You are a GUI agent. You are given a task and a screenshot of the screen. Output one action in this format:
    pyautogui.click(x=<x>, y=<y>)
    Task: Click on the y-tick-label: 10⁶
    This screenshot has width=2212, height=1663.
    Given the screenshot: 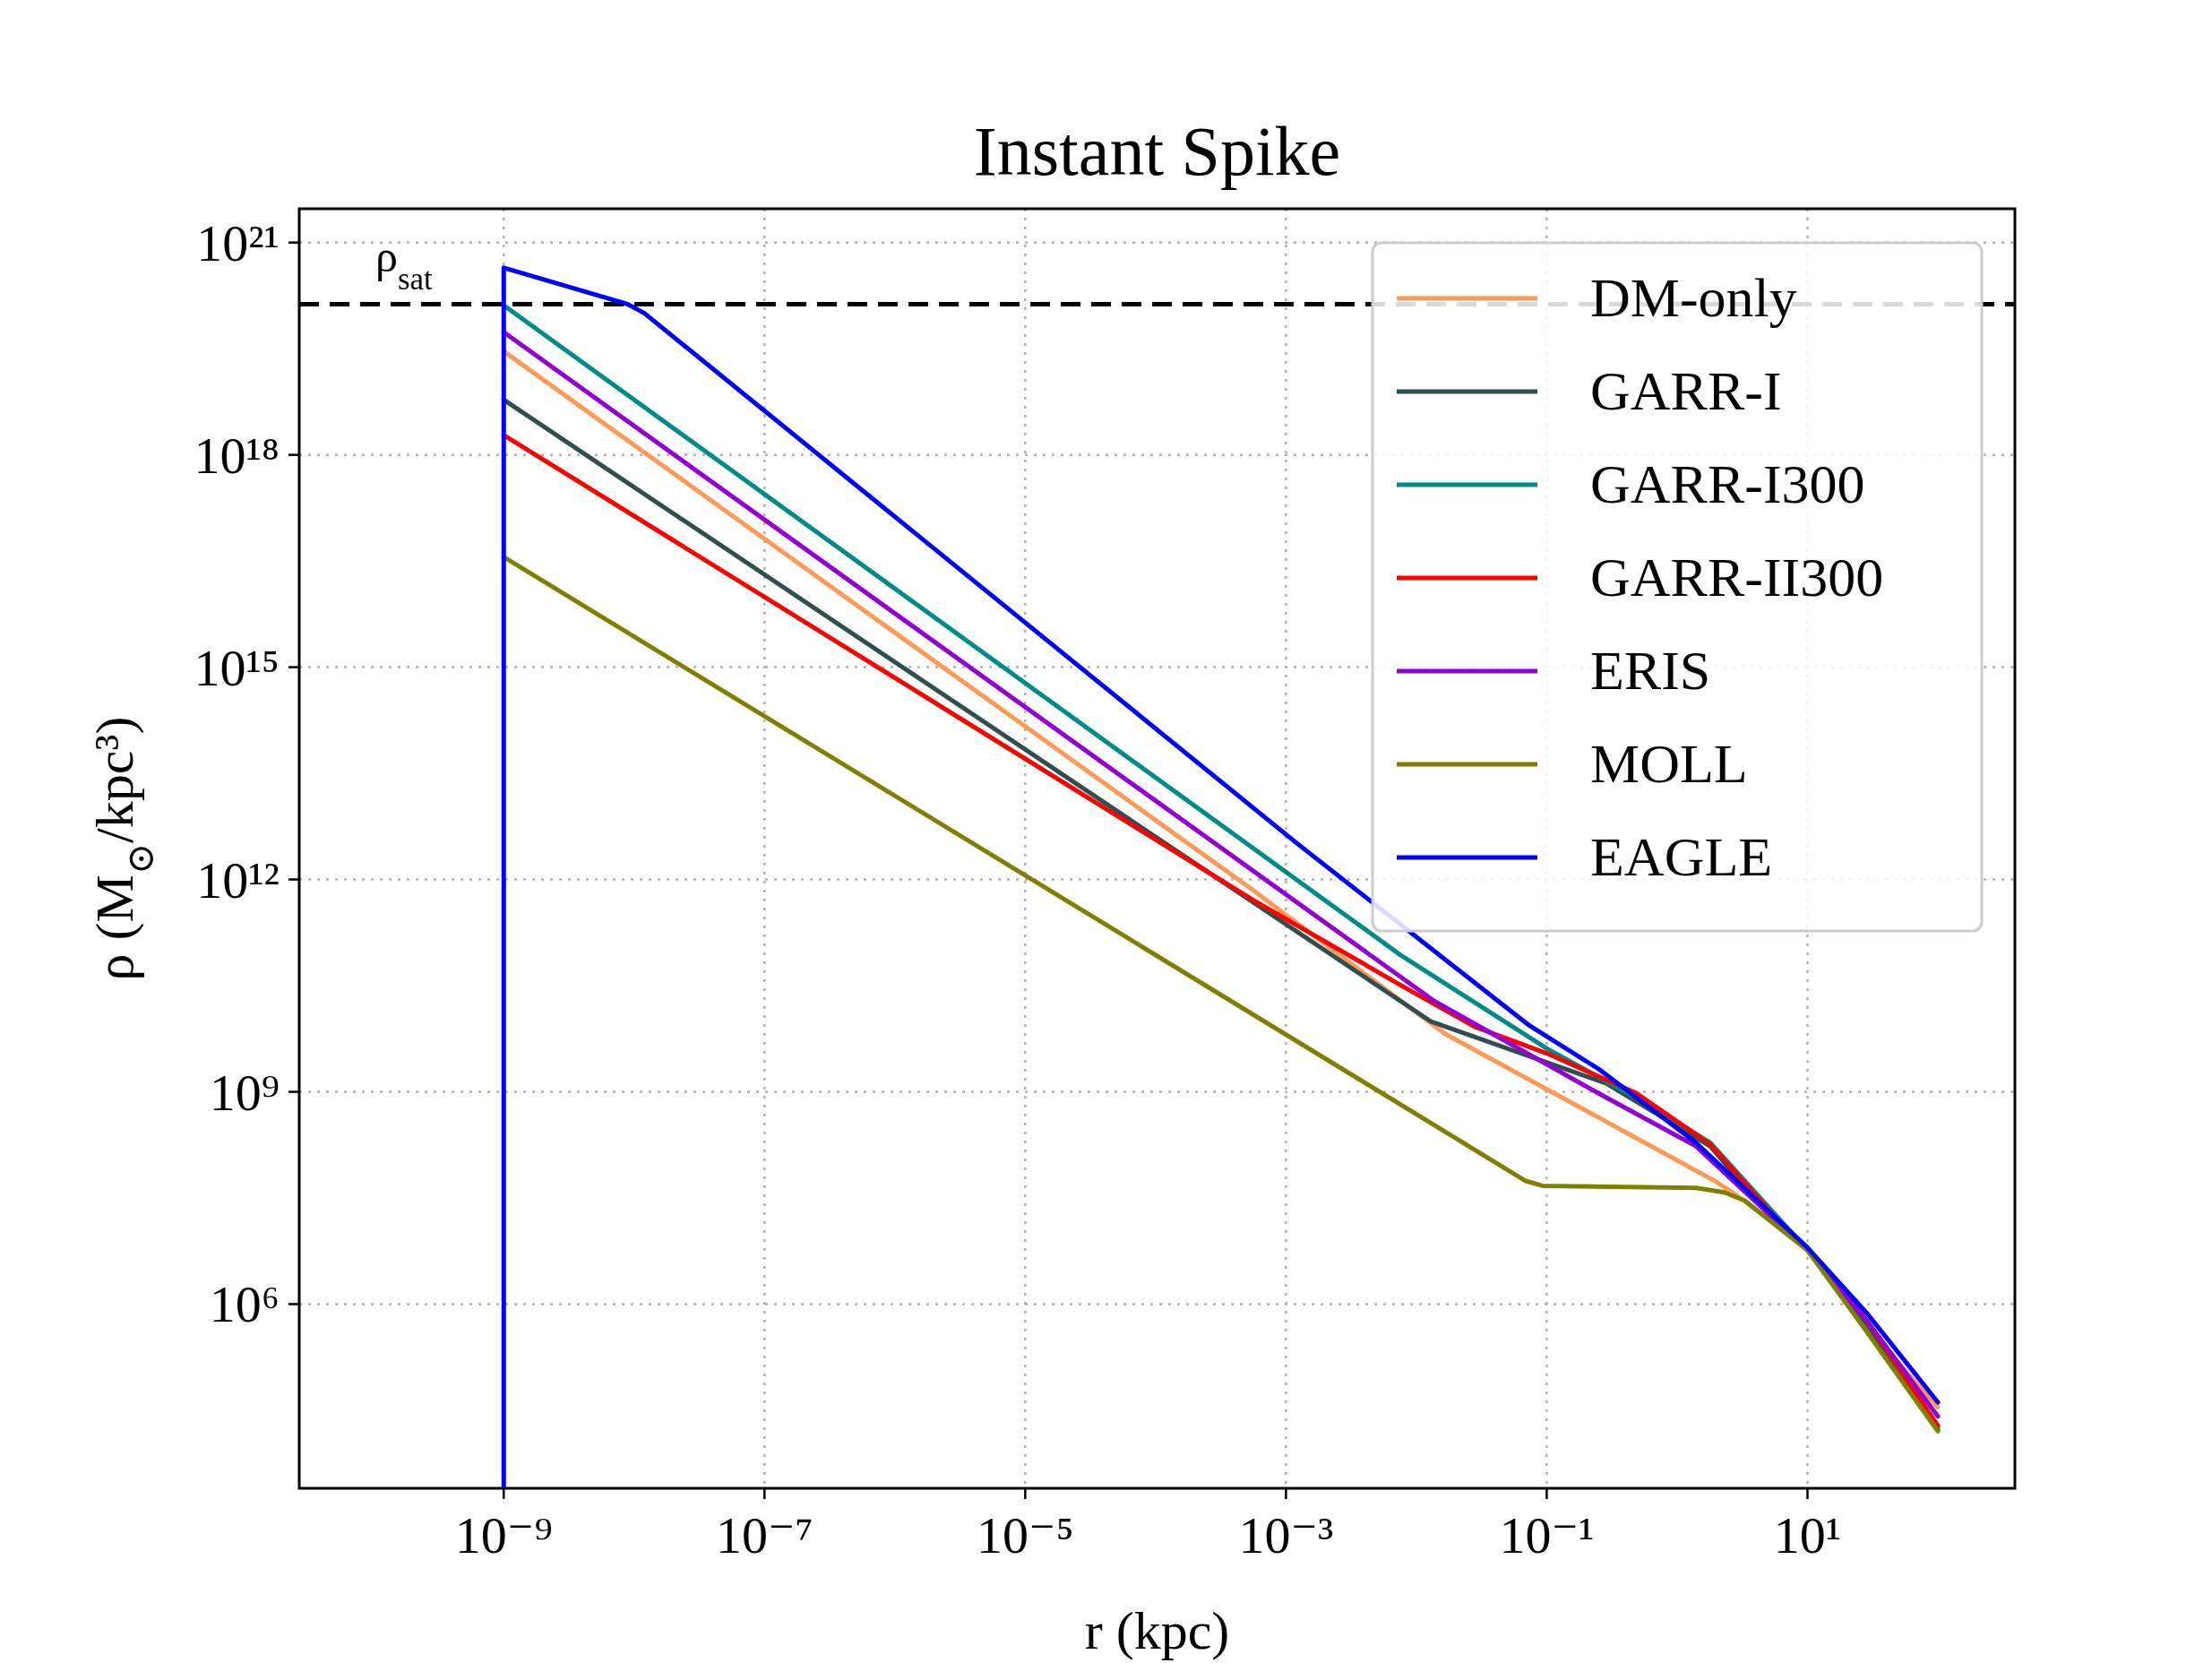 What is the action you would take?
    pyautogui.click(x=244, y=1304)
    